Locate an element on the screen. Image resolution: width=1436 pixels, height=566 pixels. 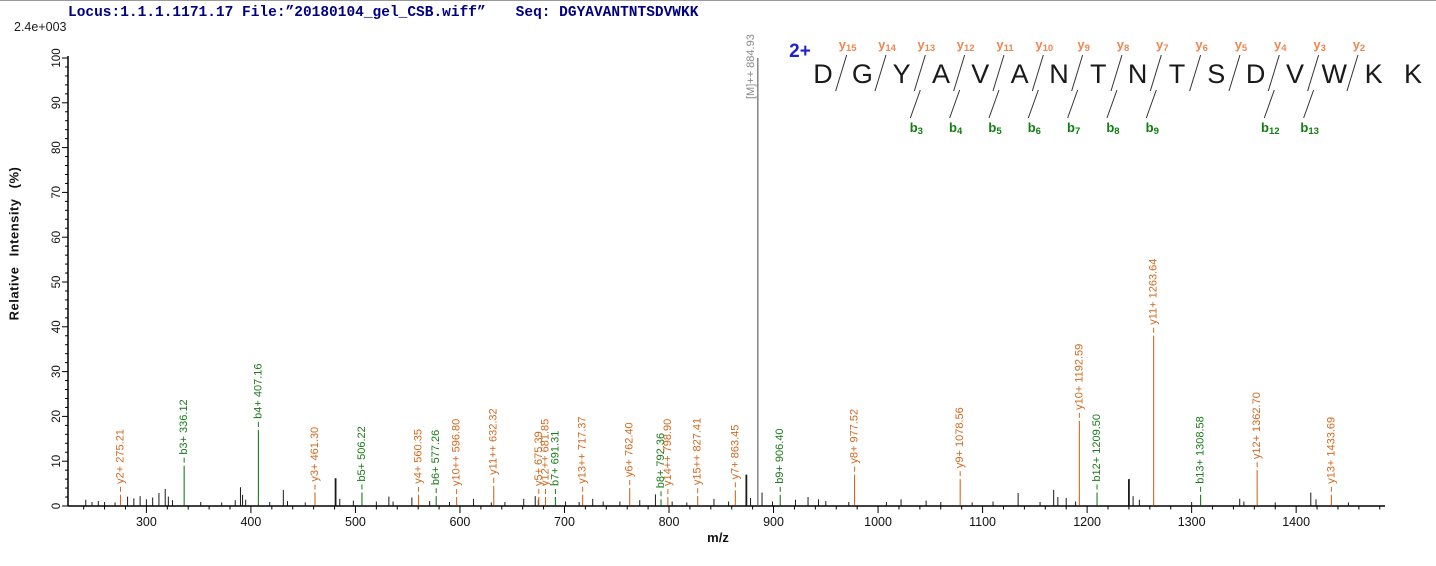
seq-ion-label-b12: b12 is located at coordinates (1270, 128).